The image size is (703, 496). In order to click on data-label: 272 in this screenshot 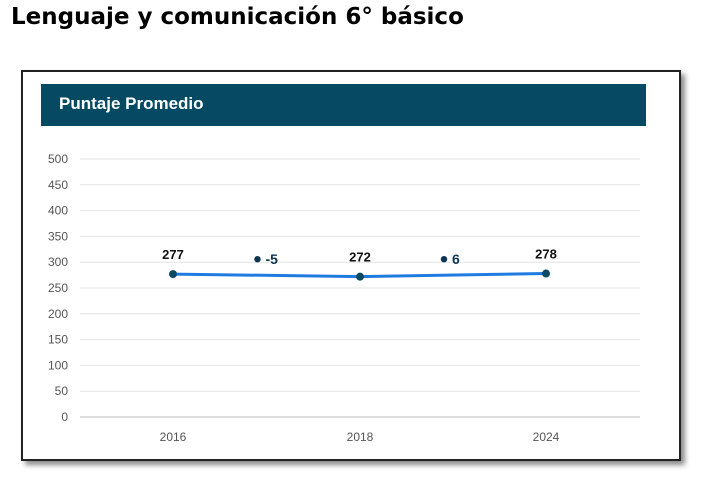, I will do `click(360, 257)`.